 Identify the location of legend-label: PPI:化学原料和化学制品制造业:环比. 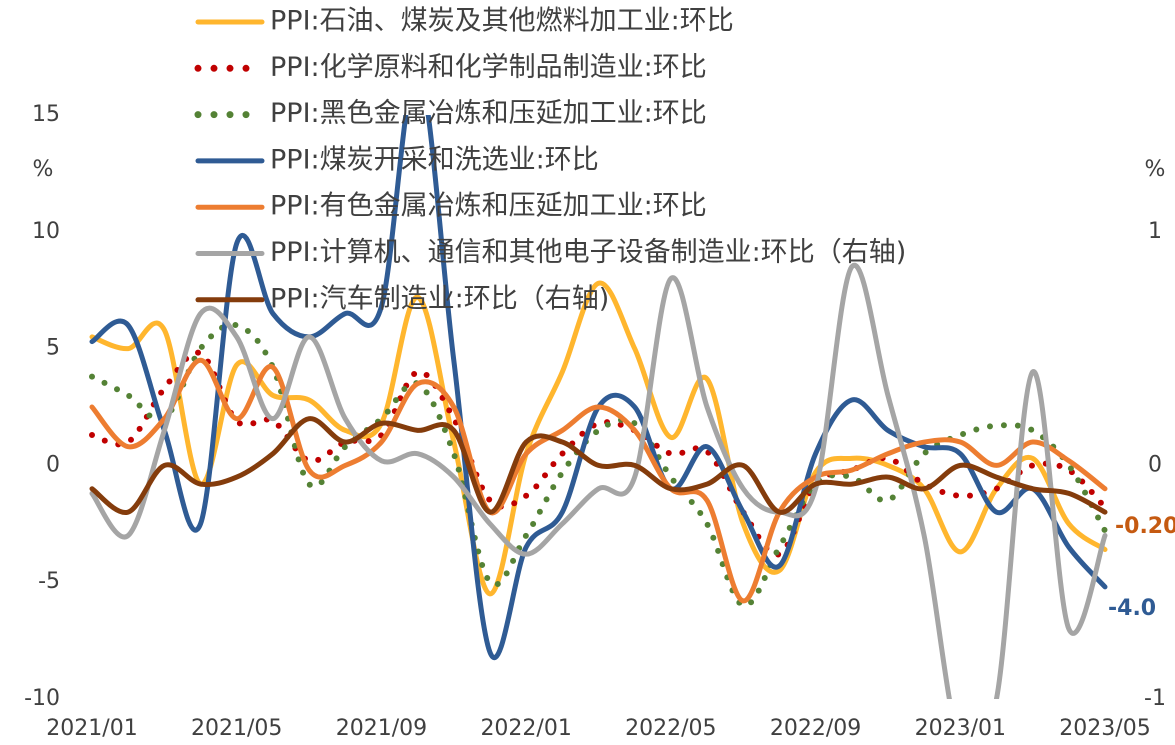
(488, 67).